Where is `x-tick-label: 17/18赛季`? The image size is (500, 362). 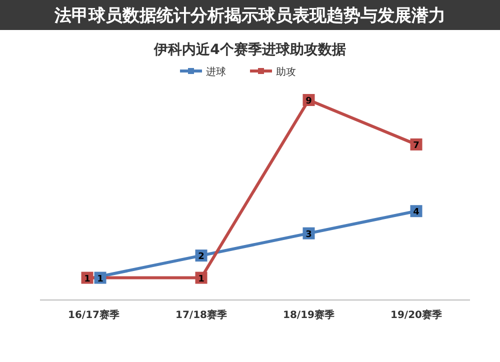
x-tick-label: 17/18赛季 is located at coordinates (202, 315).